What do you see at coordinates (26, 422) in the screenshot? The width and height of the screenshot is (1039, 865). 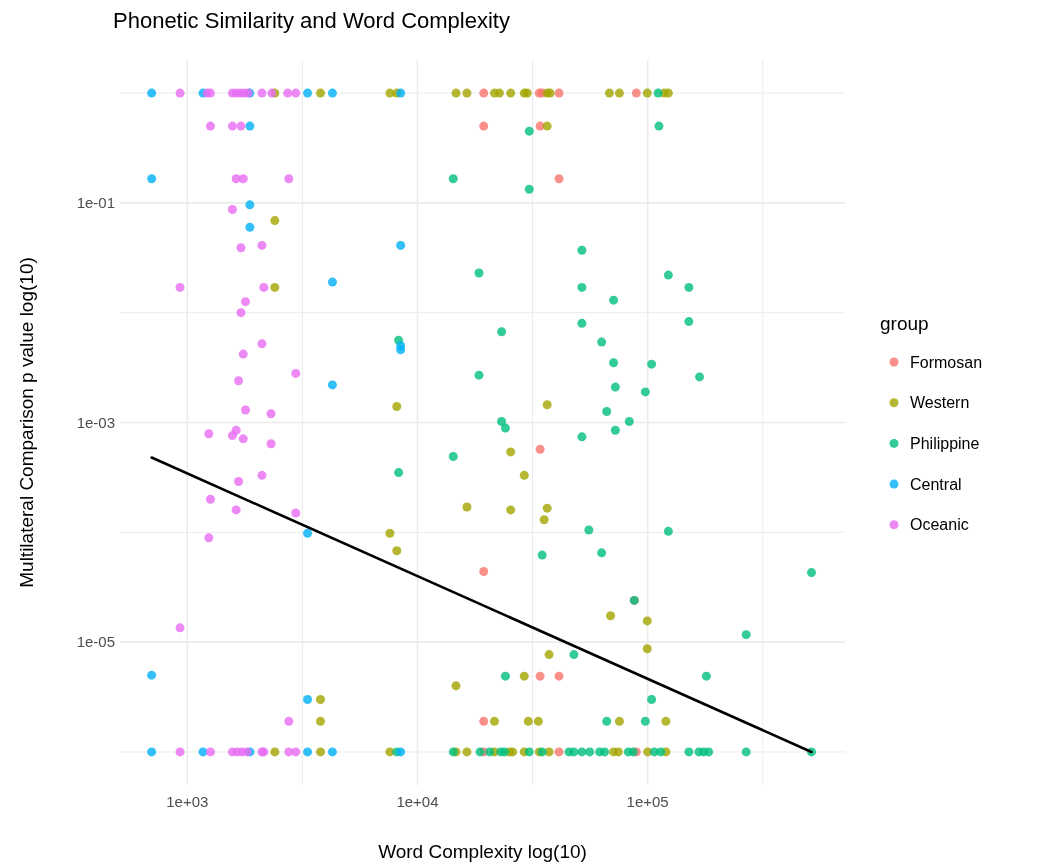 I see `y-axis-title: Multilateral Comparison p value log(10)` at bounding box center [26, 422].